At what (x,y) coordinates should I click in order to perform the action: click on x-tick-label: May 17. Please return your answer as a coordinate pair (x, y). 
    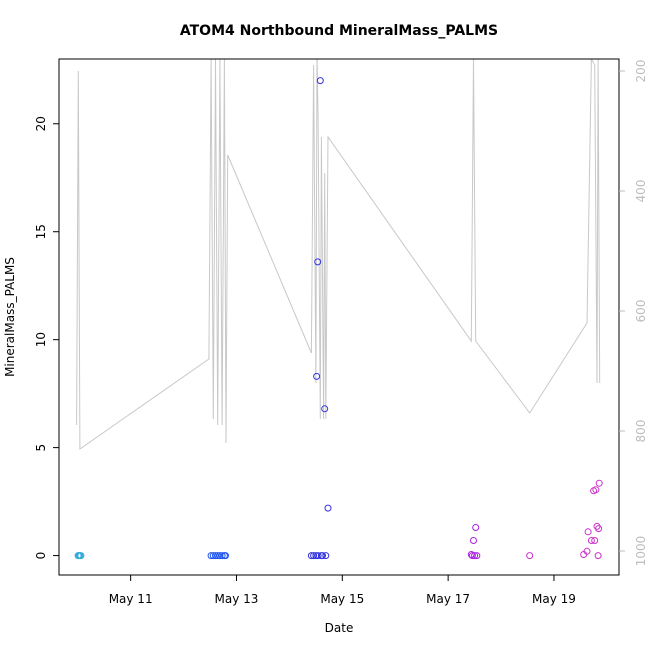
    Looking at the image, I should click on (448, 599).